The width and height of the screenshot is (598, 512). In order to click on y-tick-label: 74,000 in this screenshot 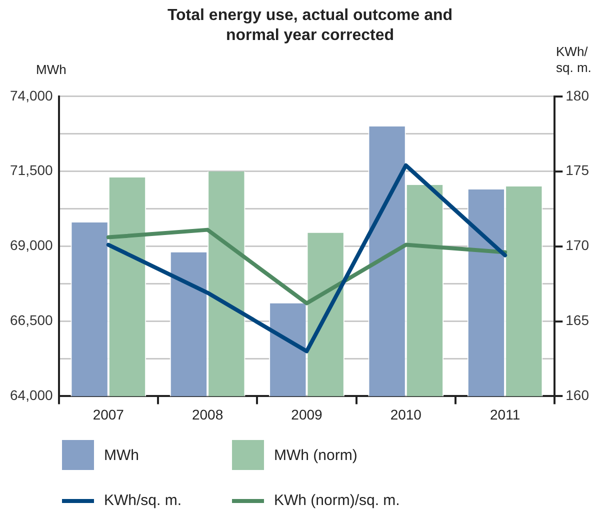, I will do `click(32, 95)`.